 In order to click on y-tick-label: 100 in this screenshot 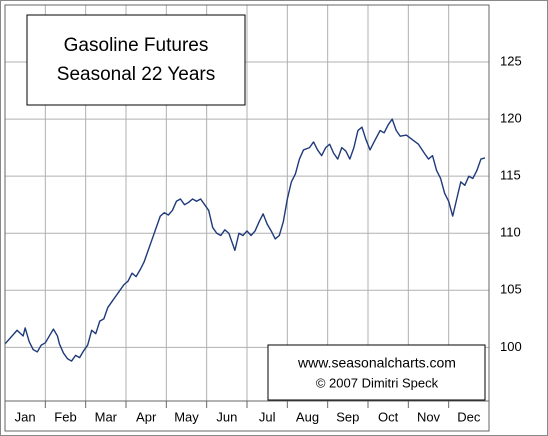, I will do `click(511, 346)`.